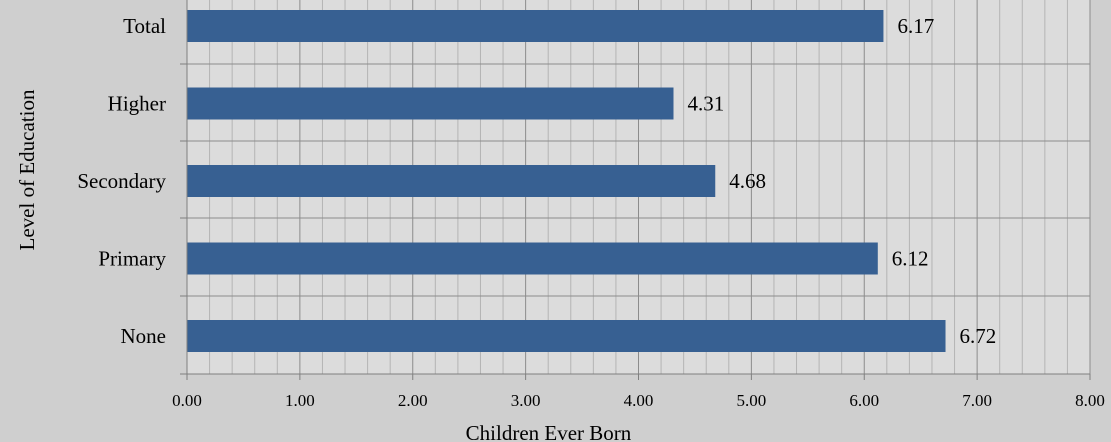  Describe the element at coordinates (413, 400) in the screenshot. I see `x-tick-label: 2.00` at that location.